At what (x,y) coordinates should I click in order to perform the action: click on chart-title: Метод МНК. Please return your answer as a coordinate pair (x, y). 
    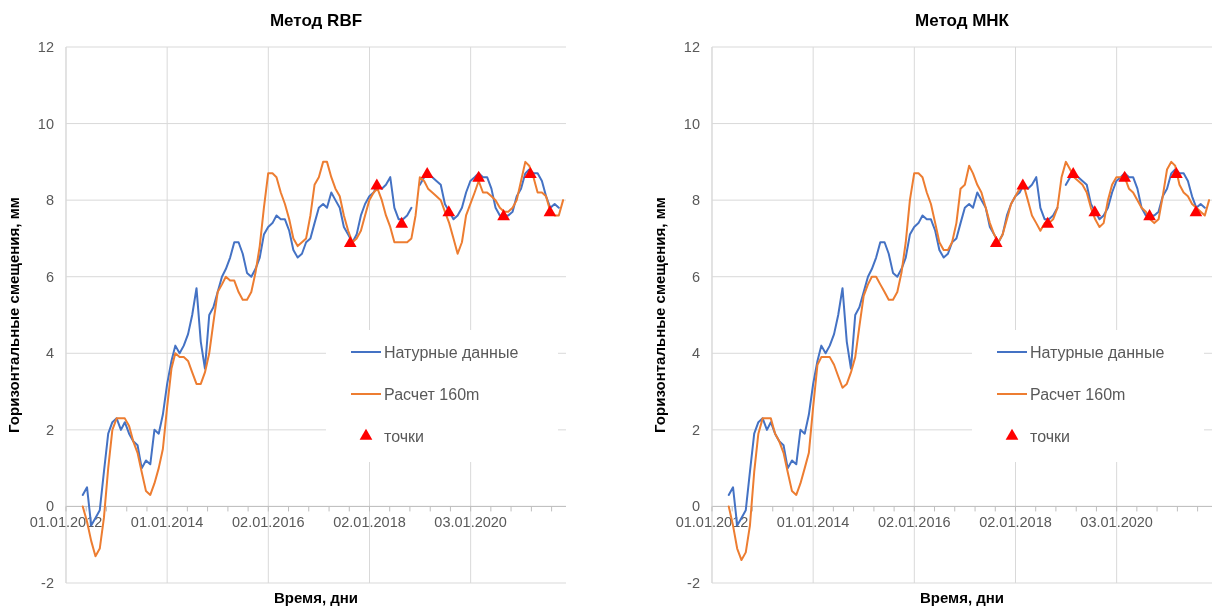
    Looking at the image, I should click on (962, 20).